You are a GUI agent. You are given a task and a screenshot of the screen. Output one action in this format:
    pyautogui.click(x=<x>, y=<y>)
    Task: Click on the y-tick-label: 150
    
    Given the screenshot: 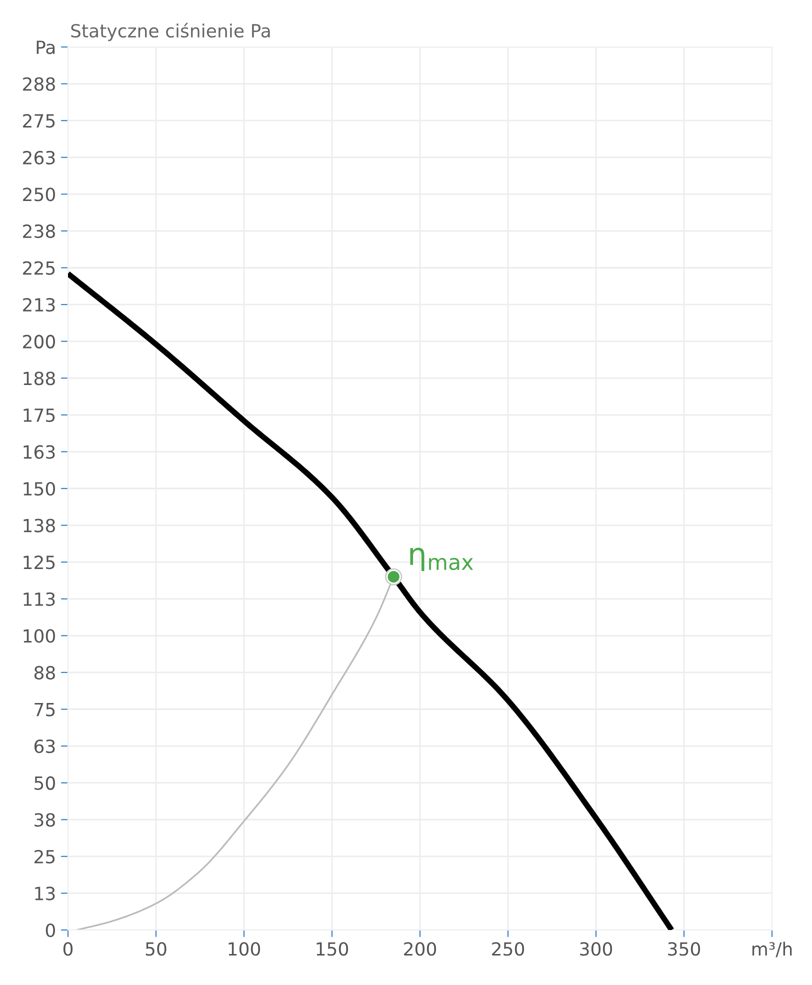 What is the action you would take?
    pyautogui.click(x=39, y=489)
    